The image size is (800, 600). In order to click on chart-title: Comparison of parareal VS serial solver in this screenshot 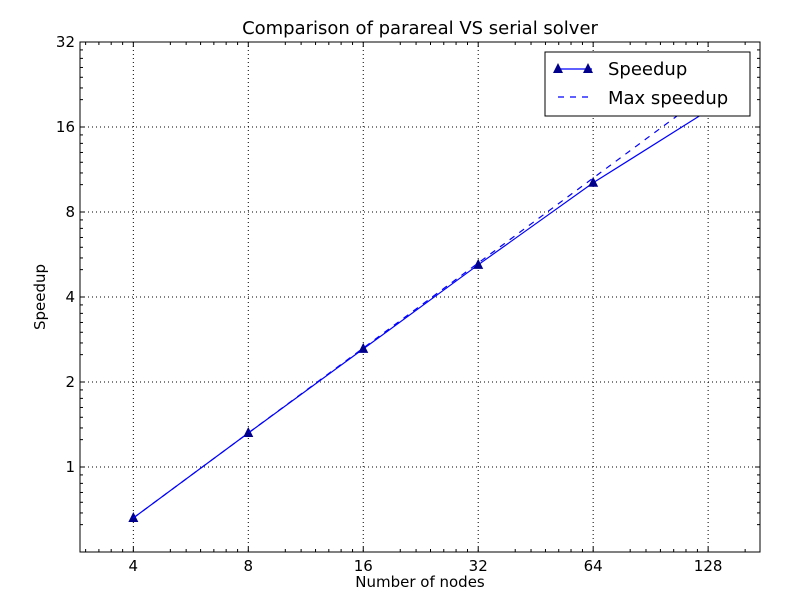, I will do `click(420, 28)`.